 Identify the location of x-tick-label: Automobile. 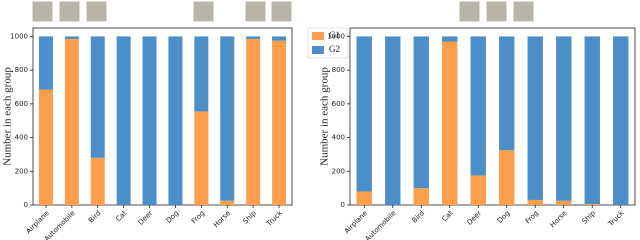
(381, 224).